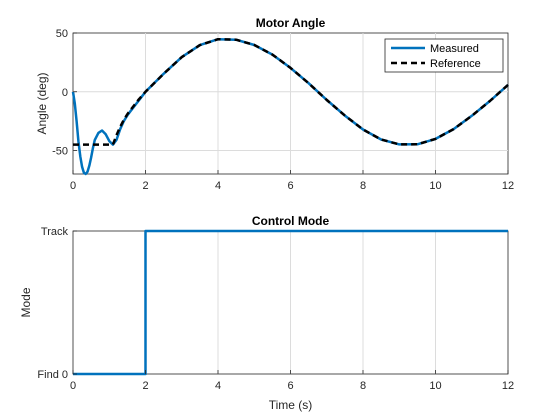 The image size is (560, 420). I want to click on motor-angle-ytick-label: -50, so click(60, 152).